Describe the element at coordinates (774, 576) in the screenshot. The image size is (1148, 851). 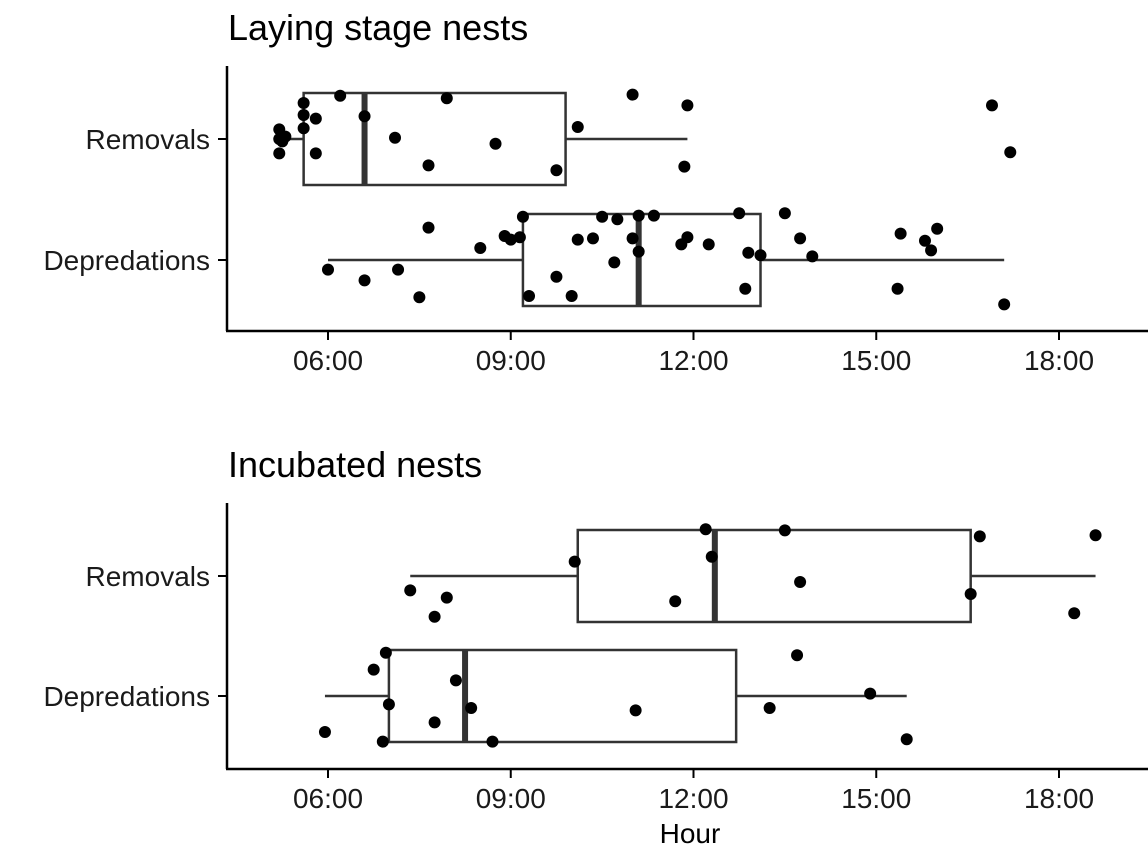
I see `box-removals` at that location.